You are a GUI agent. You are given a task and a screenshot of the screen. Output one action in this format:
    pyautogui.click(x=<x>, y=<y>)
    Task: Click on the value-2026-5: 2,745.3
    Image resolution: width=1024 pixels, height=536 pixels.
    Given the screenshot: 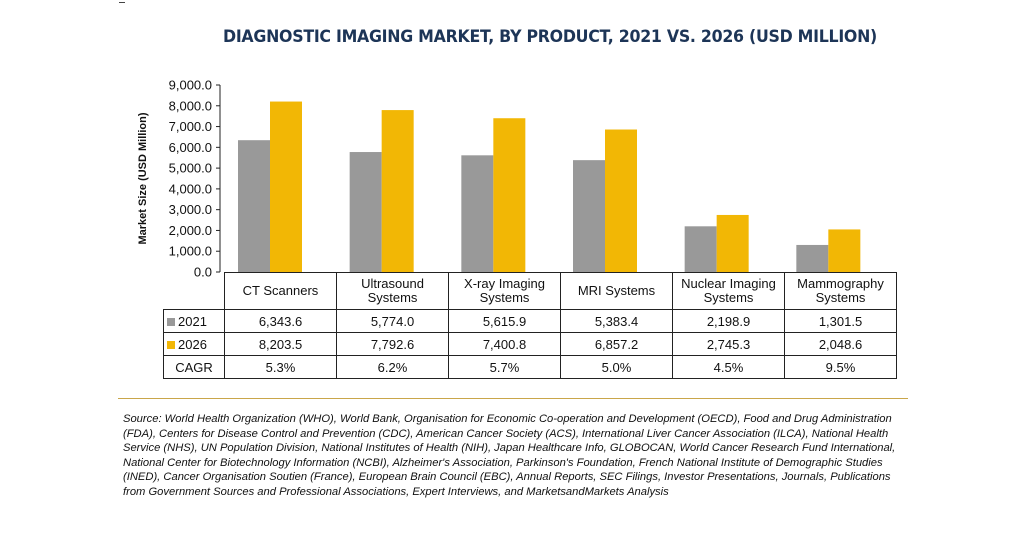 What is the action you would take?
    pyautogui.click(x=728, y=344)
    